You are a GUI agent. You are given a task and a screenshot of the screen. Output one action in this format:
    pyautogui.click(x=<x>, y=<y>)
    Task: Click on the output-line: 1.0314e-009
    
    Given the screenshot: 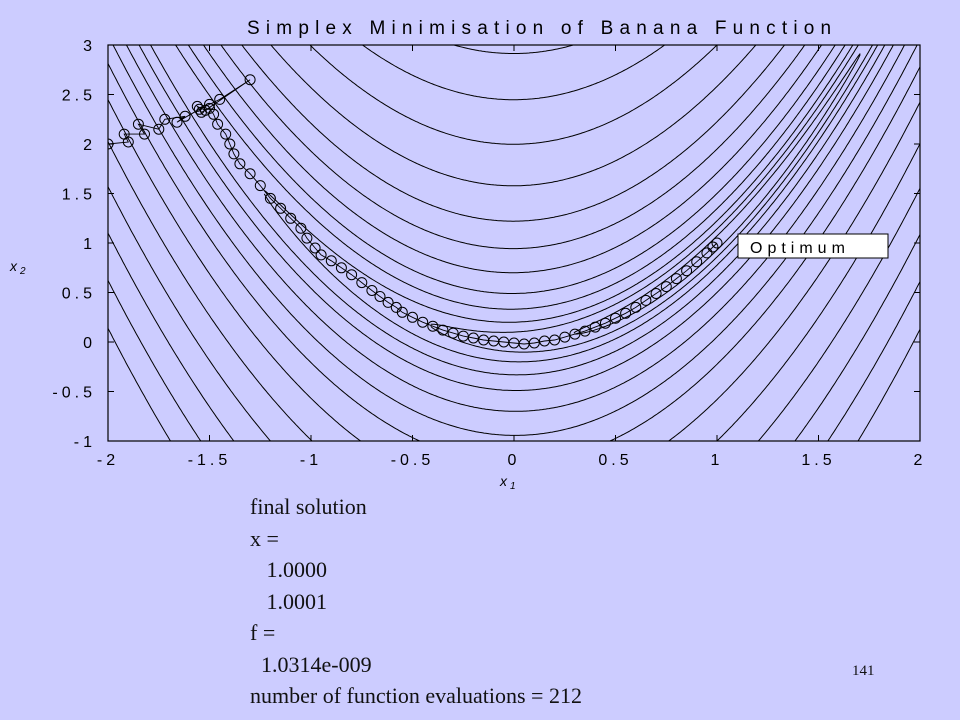 What is the action you would take?
    pyautogui.click(x=311, y=664)
    